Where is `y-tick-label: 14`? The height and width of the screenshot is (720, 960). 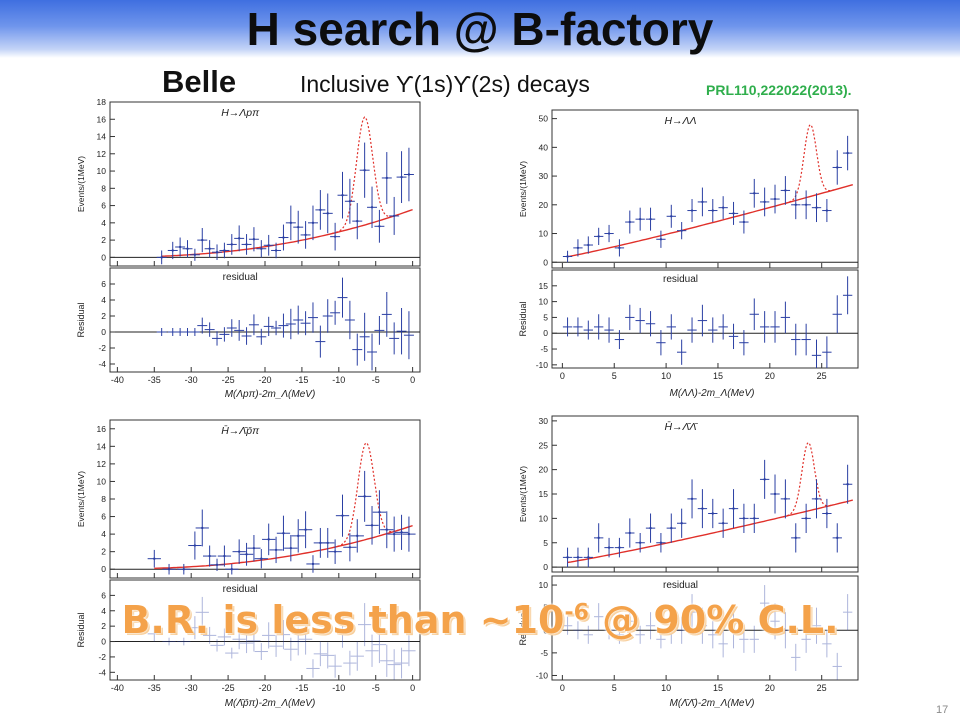
y-tick-label: 14 is located at coordinates (102, 446).